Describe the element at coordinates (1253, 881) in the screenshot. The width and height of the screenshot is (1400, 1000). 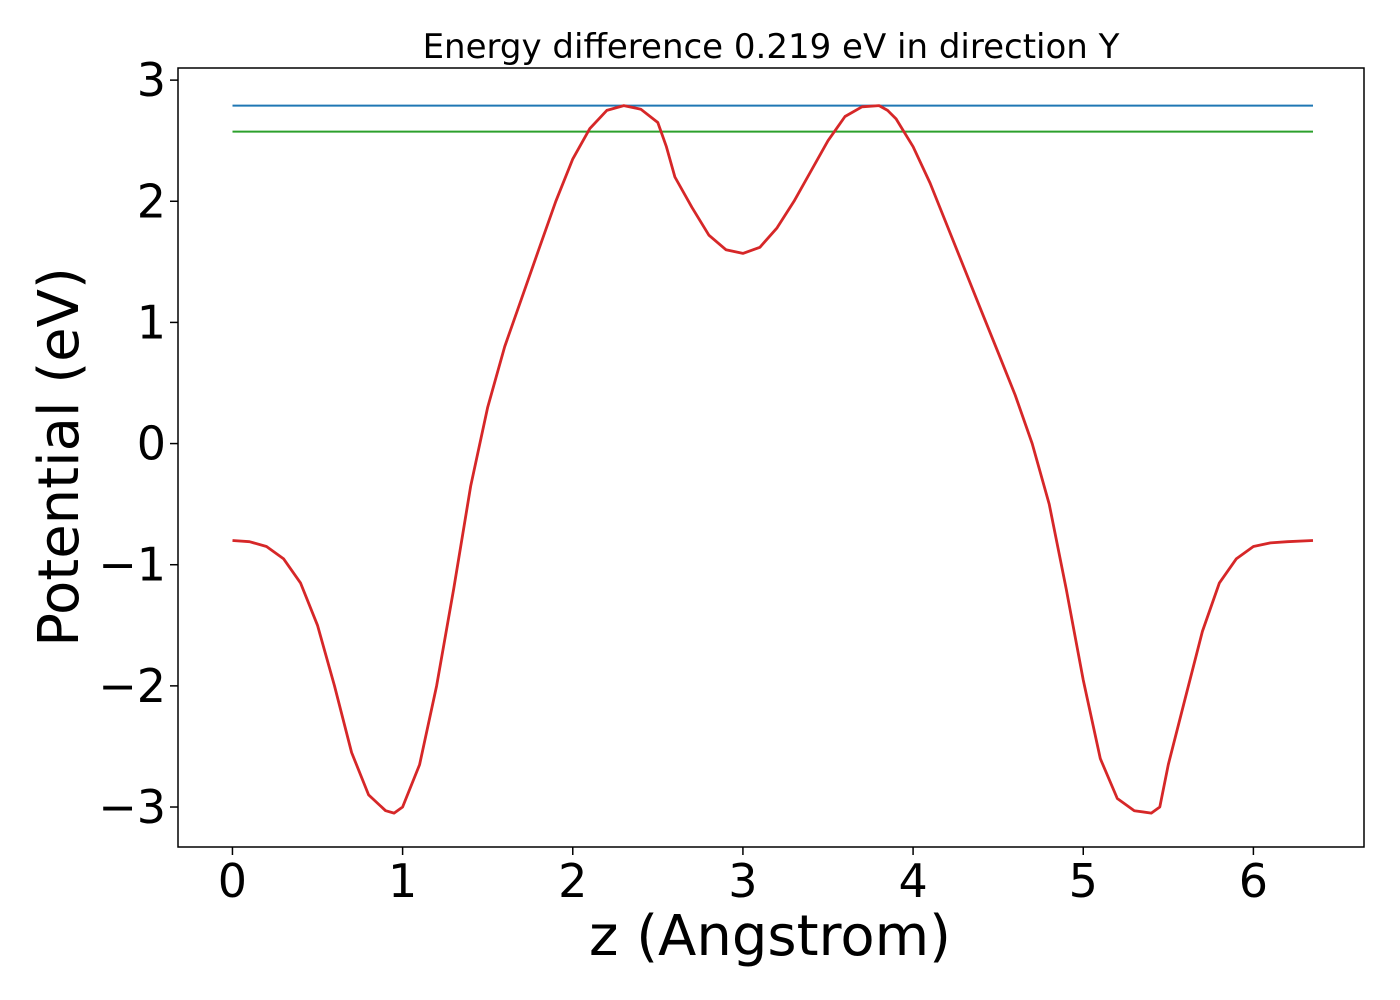
I see `x-tick-label: 6` at that location.